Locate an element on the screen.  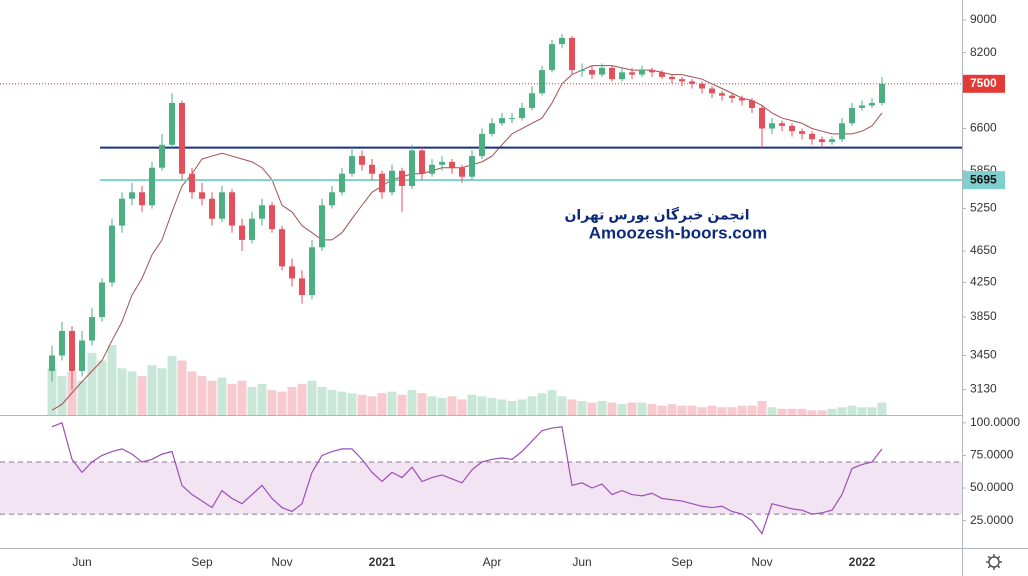
y-tick-label: 3850 is located at coordinates (983, 316).